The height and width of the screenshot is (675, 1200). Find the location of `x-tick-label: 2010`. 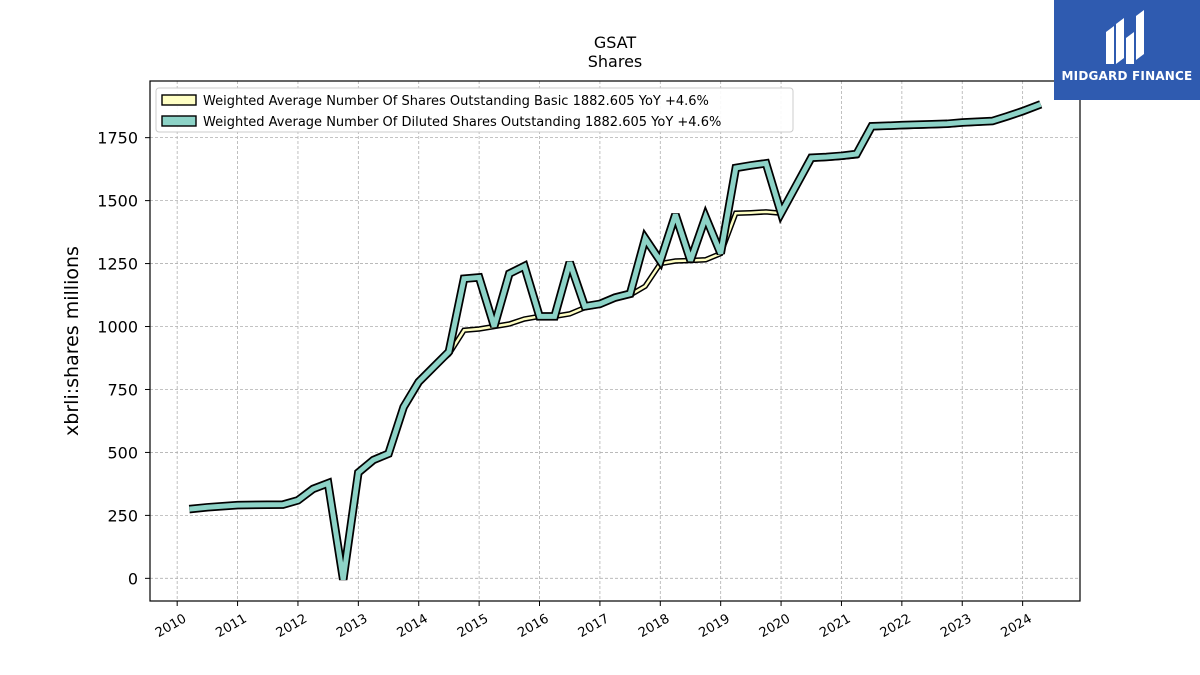

x-tick-label: 2010 is located at coordinates (171, 626).